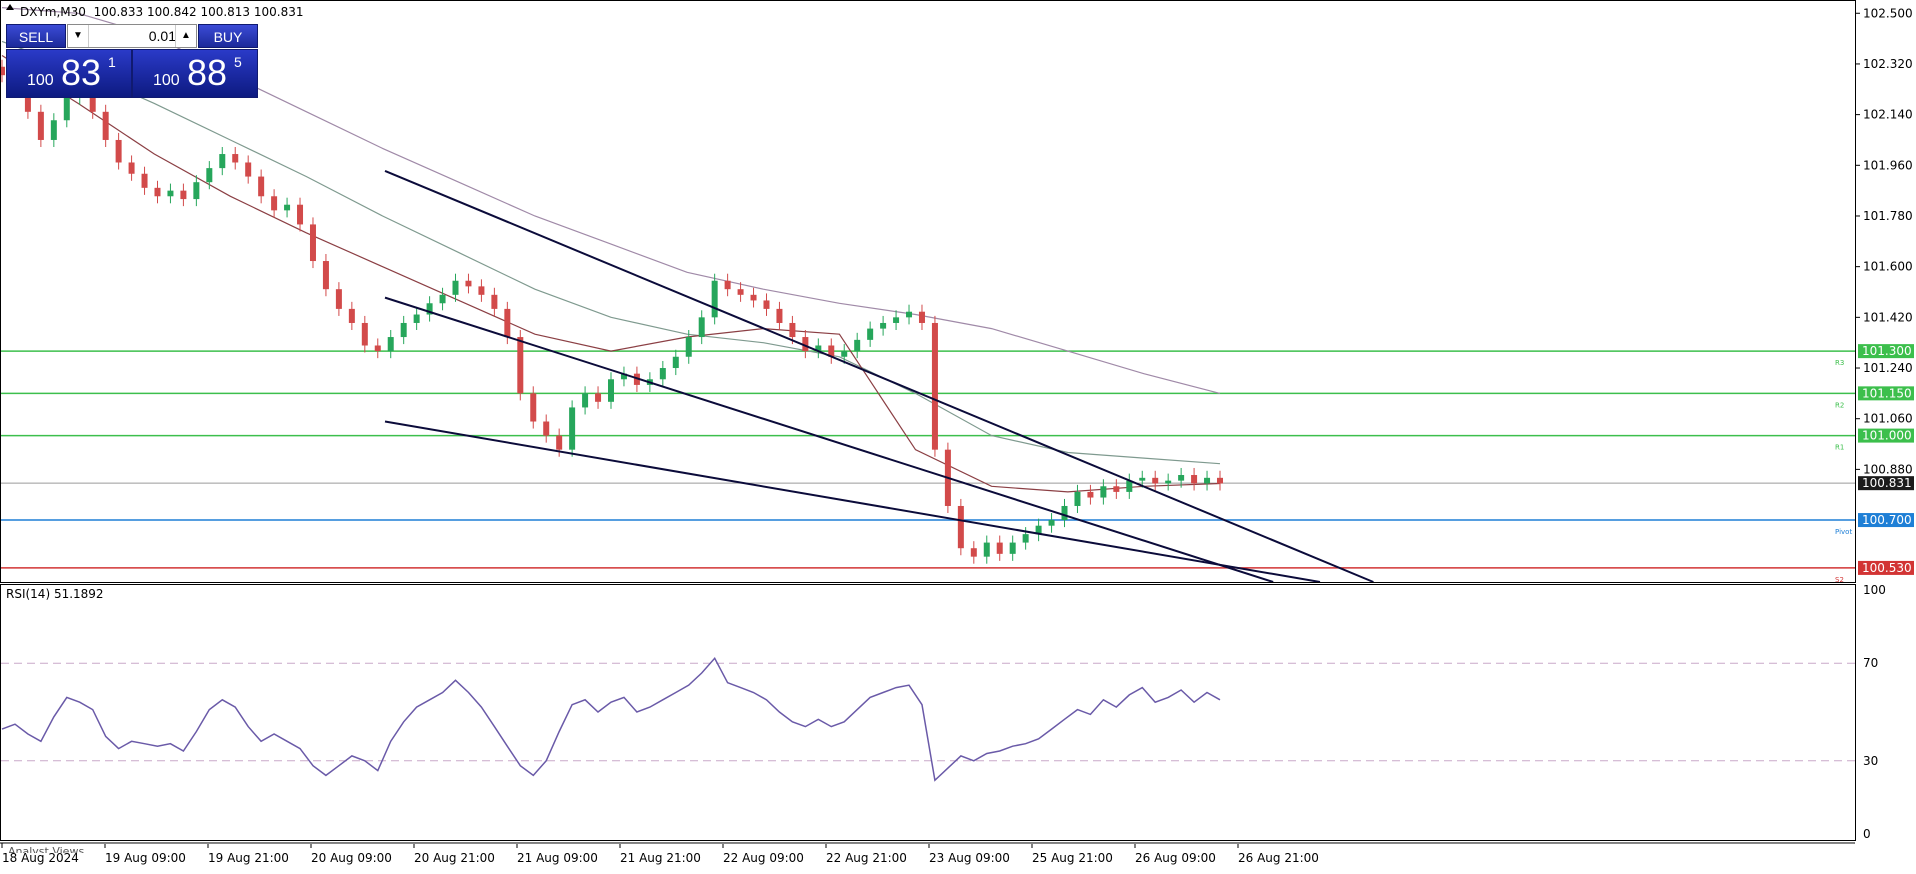  I want to click on rsi-pane, so click(928, 719).